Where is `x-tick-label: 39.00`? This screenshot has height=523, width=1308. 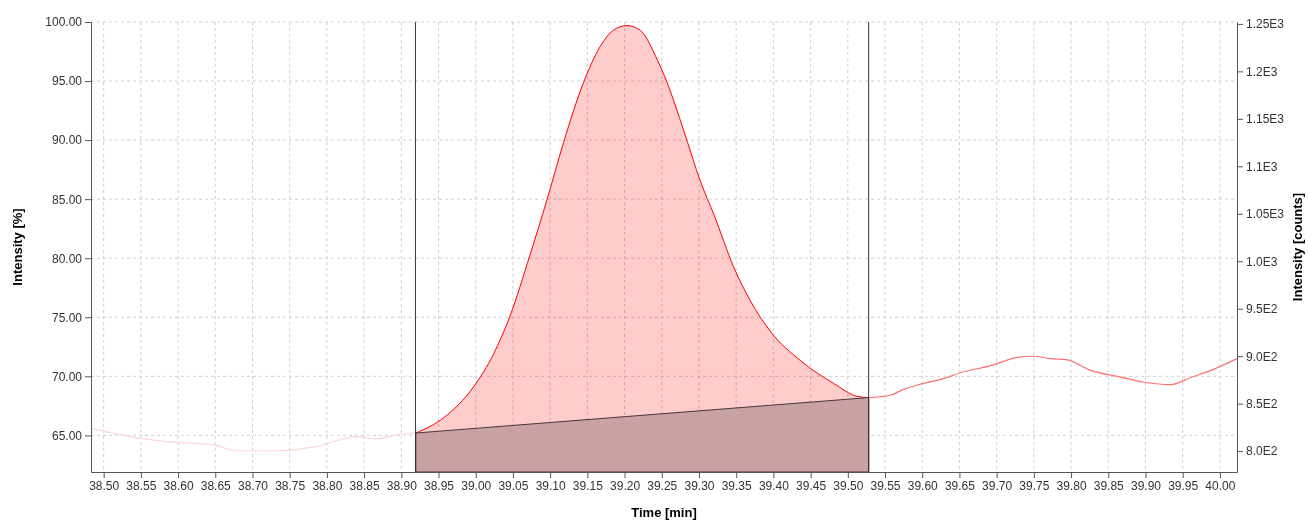
x-tick-label: 39.00 is located at coordinates (476, 485).